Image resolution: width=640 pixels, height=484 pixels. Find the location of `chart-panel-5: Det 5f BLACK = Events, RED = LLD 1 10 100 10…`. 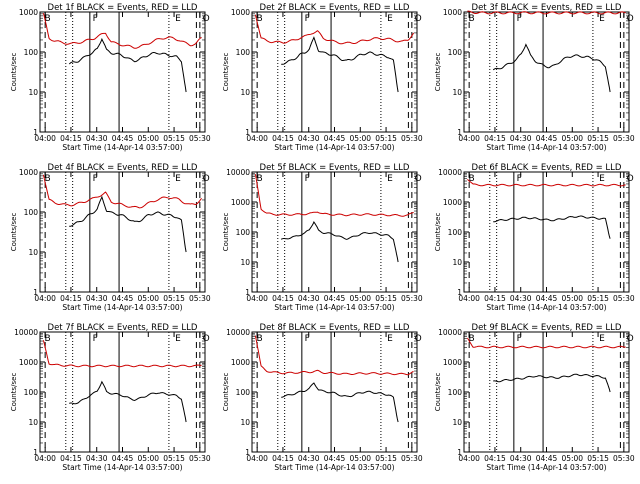

chart-panel-5: Det 5f BLACK = Events, RED = LLD 1 10 100 10… is located at coordinates (322, 237).